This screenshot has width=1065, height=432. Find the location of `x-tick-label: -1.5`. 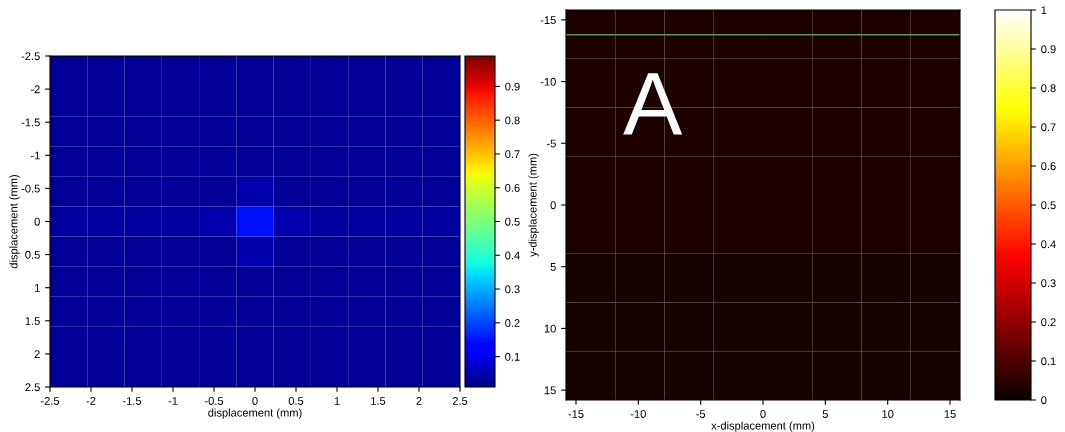

x-tick-label: -1.5 is located at coordinates (132, 401).